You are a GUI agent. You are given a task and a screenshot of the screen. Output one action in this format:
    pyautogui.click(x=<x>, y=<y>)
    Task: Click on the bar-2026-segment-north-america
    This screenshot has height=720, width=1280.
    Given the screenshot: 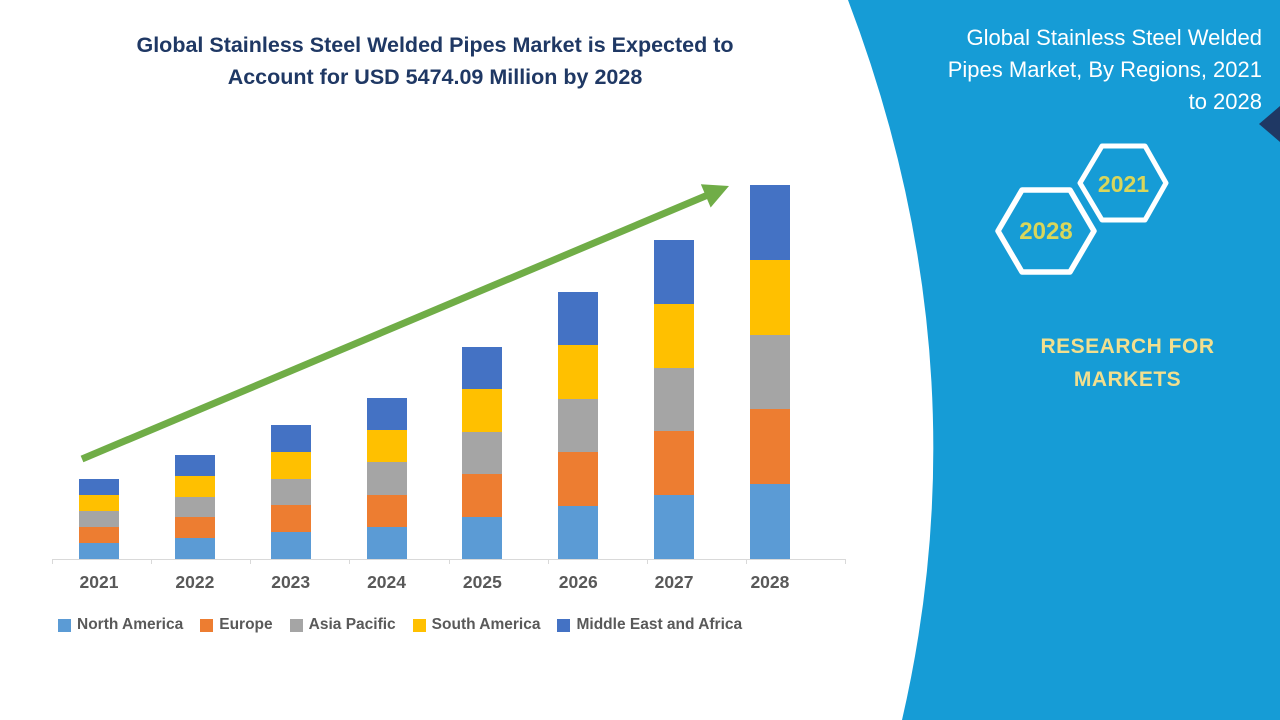 What is the action you would take?
    pyautogui.click(x=578, y=532)
    